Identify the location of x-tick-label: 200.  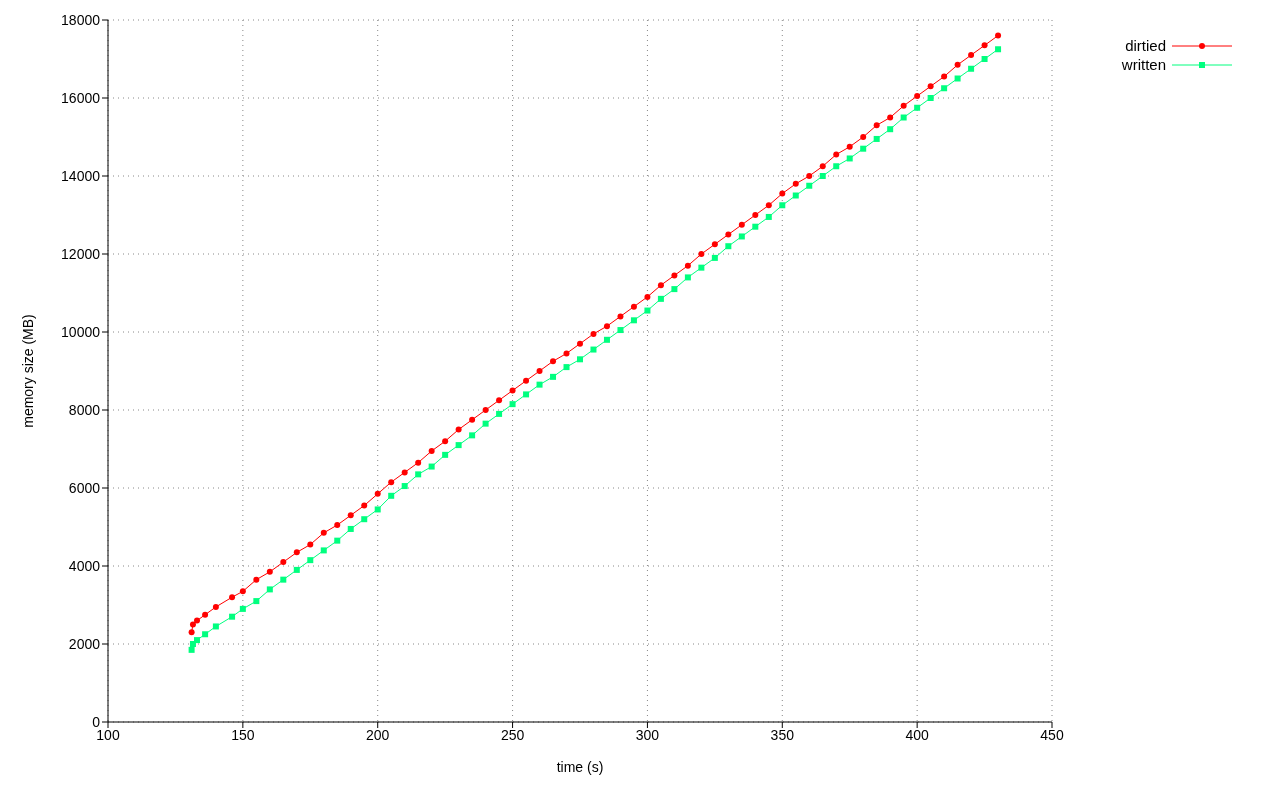
(378, 734).